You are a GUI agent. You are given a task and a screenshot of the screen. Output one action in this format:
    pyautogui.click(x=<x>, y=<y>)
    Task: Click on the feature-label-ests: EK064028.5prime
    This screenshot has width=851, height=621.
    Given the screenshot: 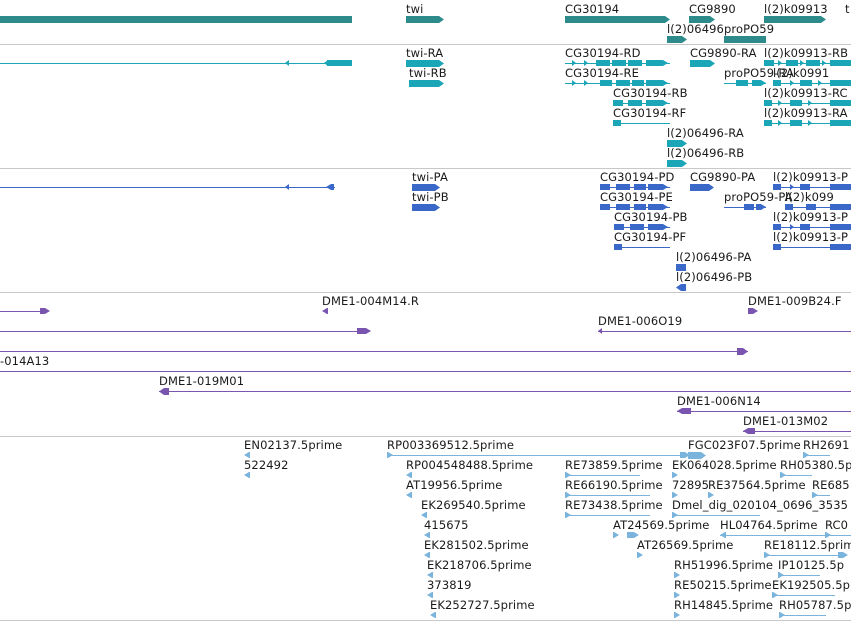 What is the action you would take?
    pyautogui.click(x=724, y=465)
    